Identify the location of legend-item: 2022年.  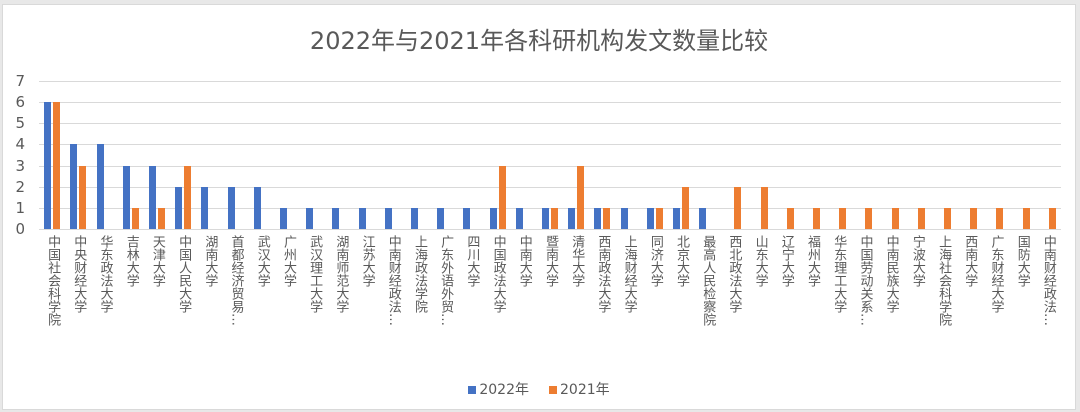
(498, 389).